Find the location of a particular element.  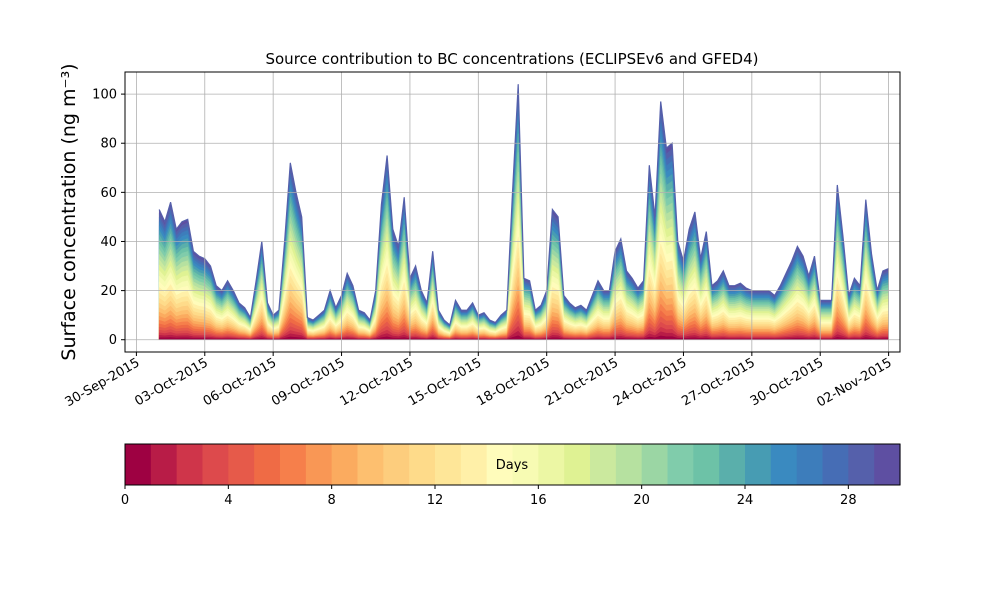

colorbar-tick-label: 12 is located at coordinates (435, 500).